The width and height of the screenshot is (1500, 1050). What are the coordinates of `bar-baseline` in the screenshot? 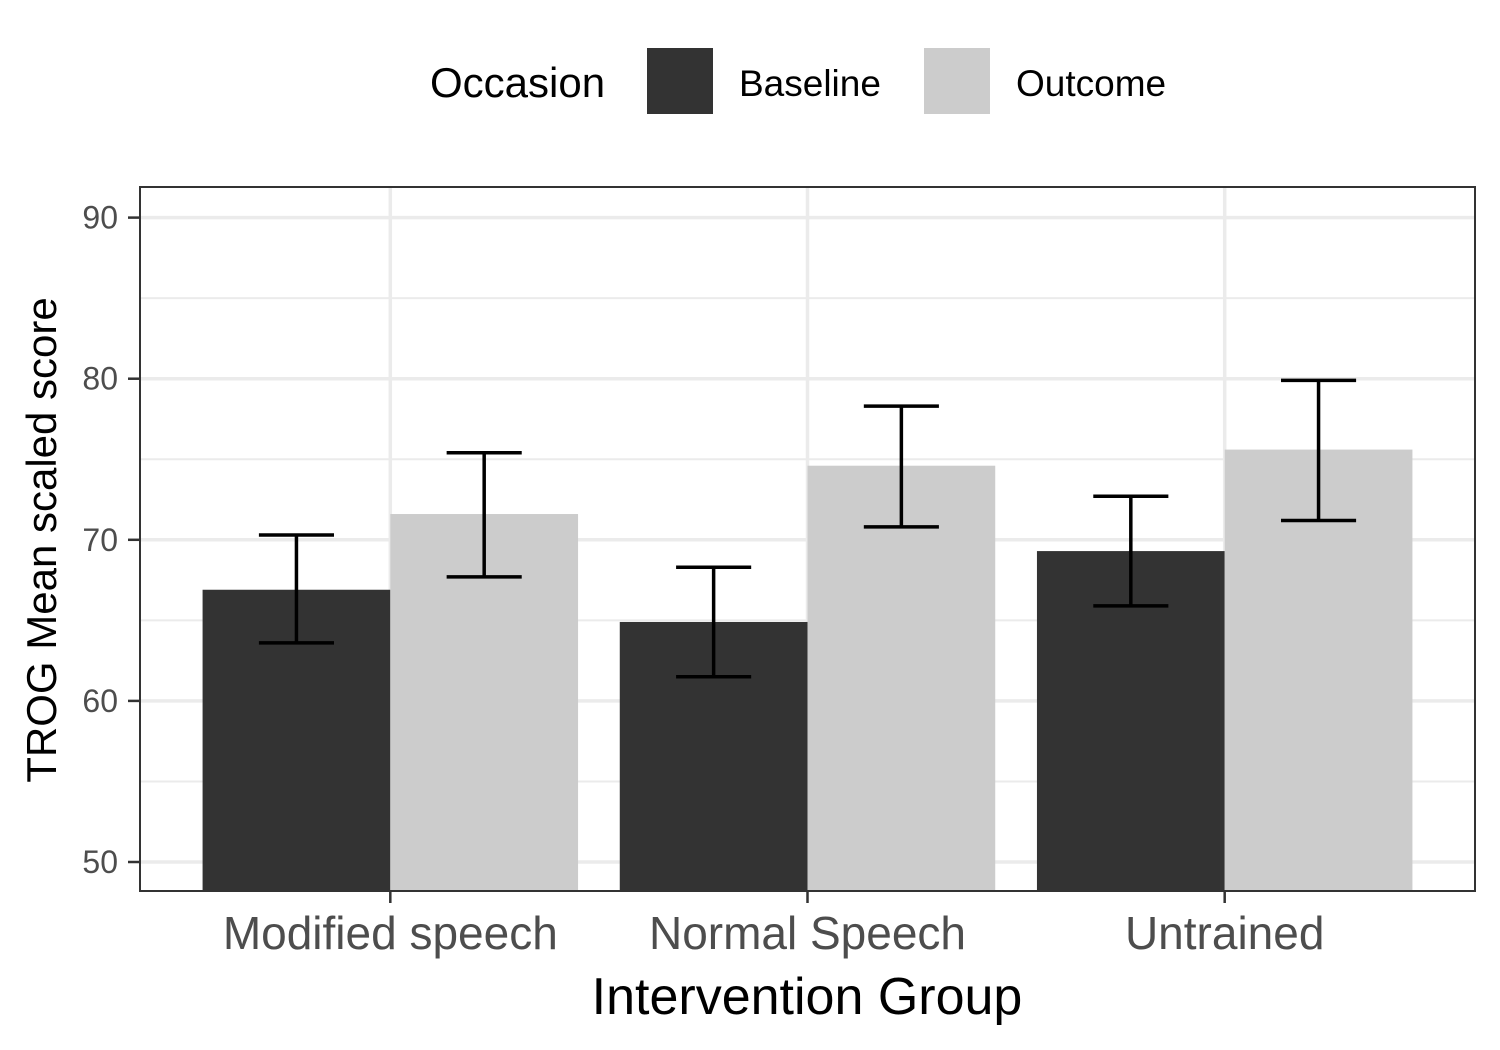 It's located at (1130, 721).